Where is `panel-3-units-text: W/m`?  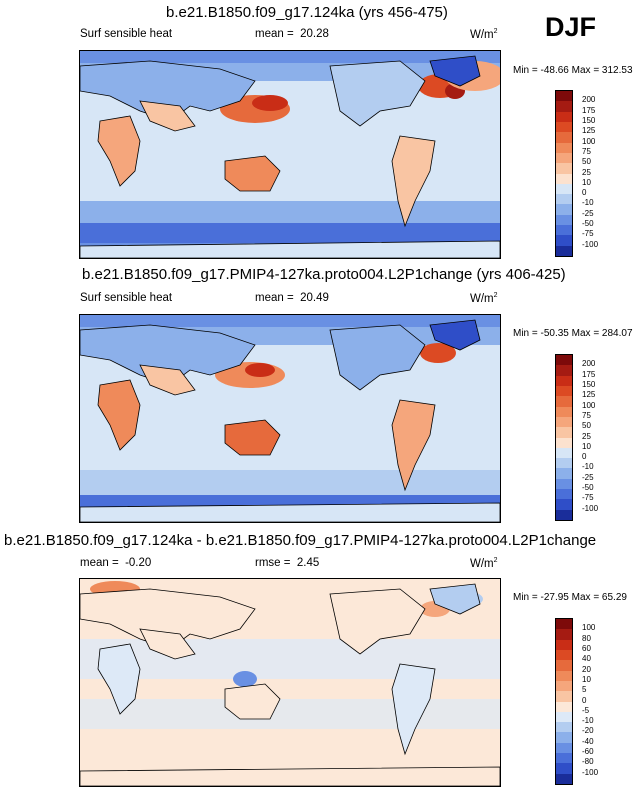 panel-3-units-text: W/m is located at coordinates (482, 563).